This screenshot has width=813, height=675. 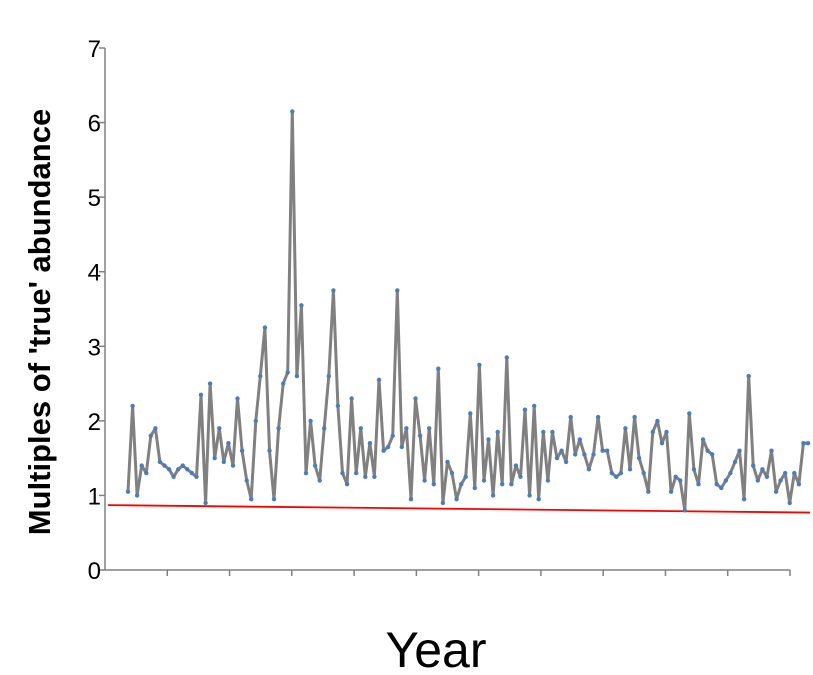 I want to click on y-tick-label: 5, so click(x=94, y=198).